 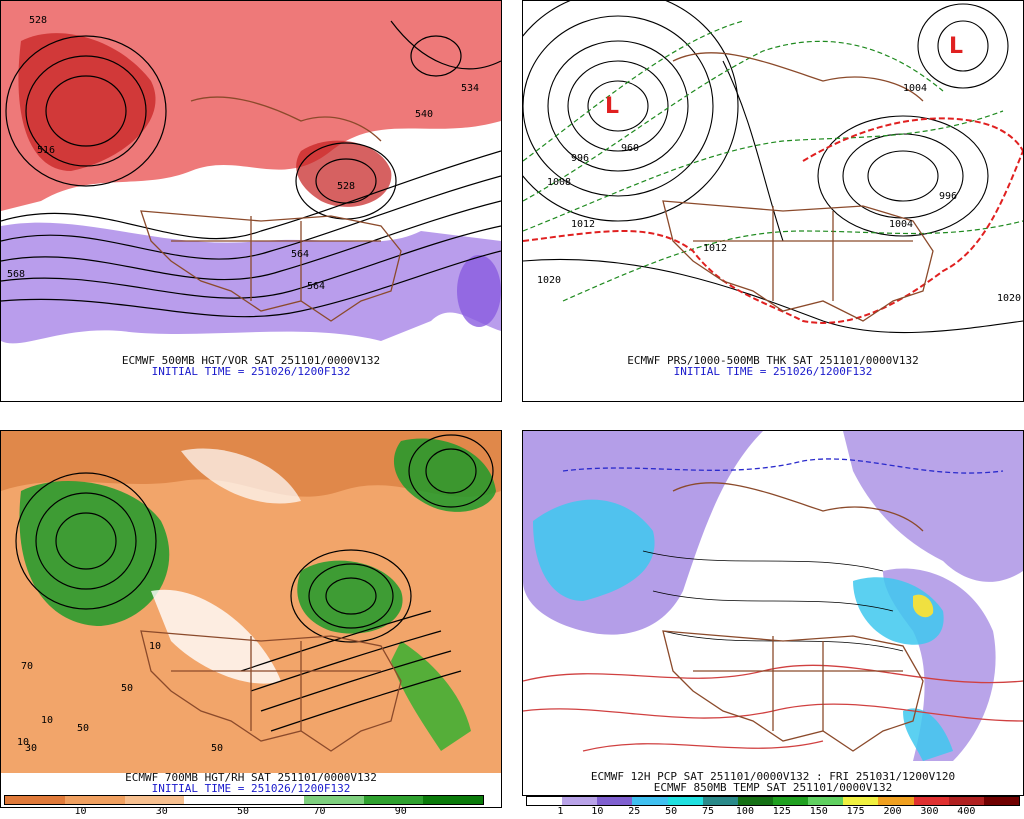 What do you see at coordinates (708, 811) in the screenshot?
I see `colorbar-tick: 75` at bounding box center [708, 811].